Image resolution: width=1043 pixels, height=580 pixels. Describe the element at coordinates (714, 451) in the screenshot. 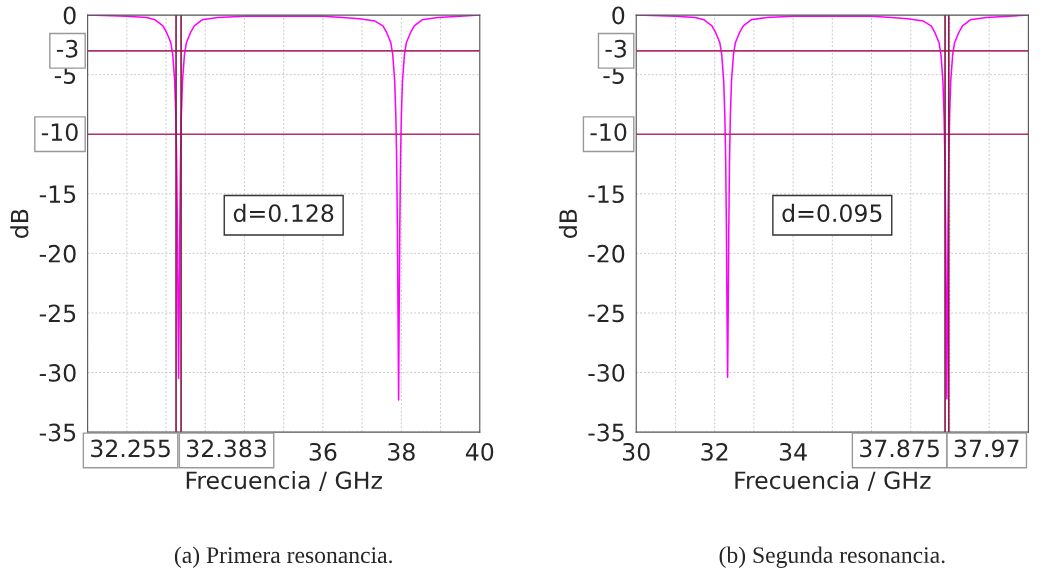

I see `x-tick-label: 32` at that location.